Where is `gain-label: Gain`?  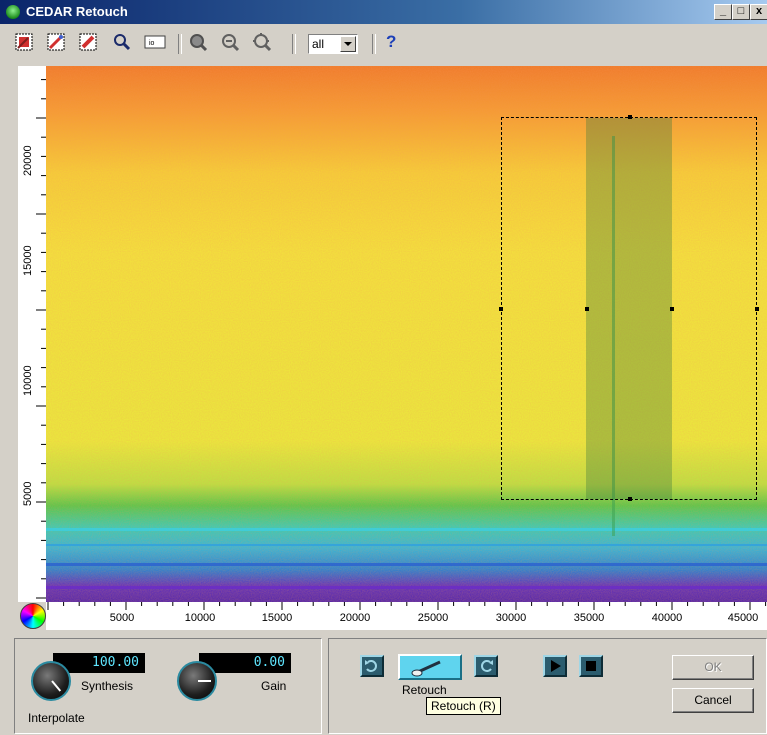
gain-label: Gain is located at coordinates (274, 686).